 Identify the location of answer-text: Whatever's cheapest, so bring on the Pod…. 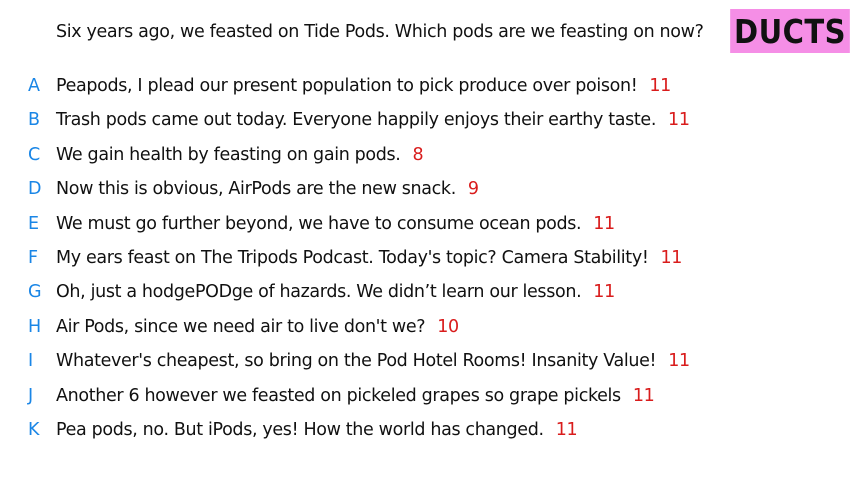
(356, 361).